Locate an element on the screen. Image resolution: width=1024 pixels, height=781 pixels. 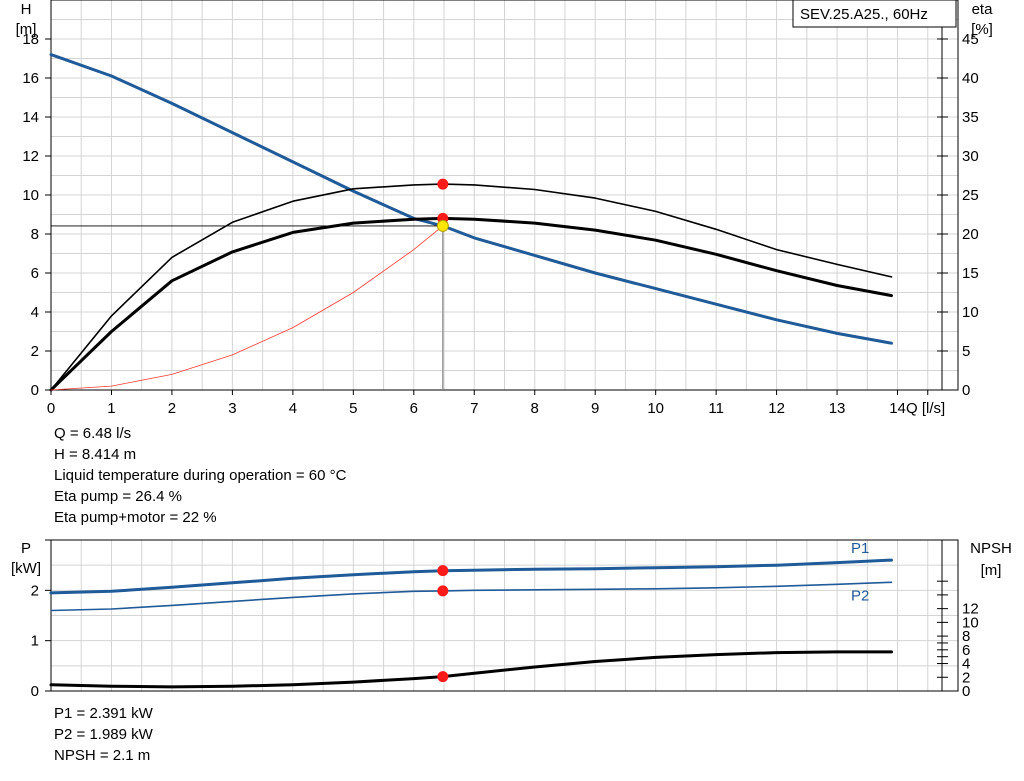
bottom-right-axis-label-line2: [m] is located at coordinates (991, 570).